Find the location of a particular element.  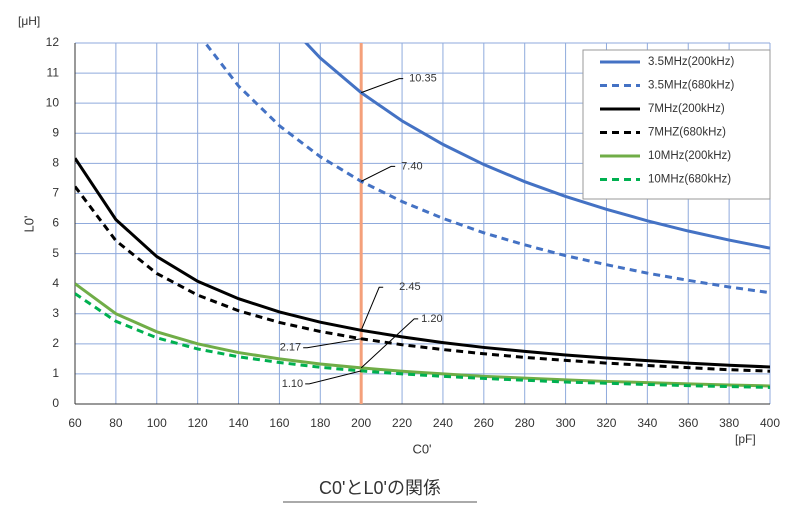

y-tick-label: 0 is located at coordinates (55, 403).